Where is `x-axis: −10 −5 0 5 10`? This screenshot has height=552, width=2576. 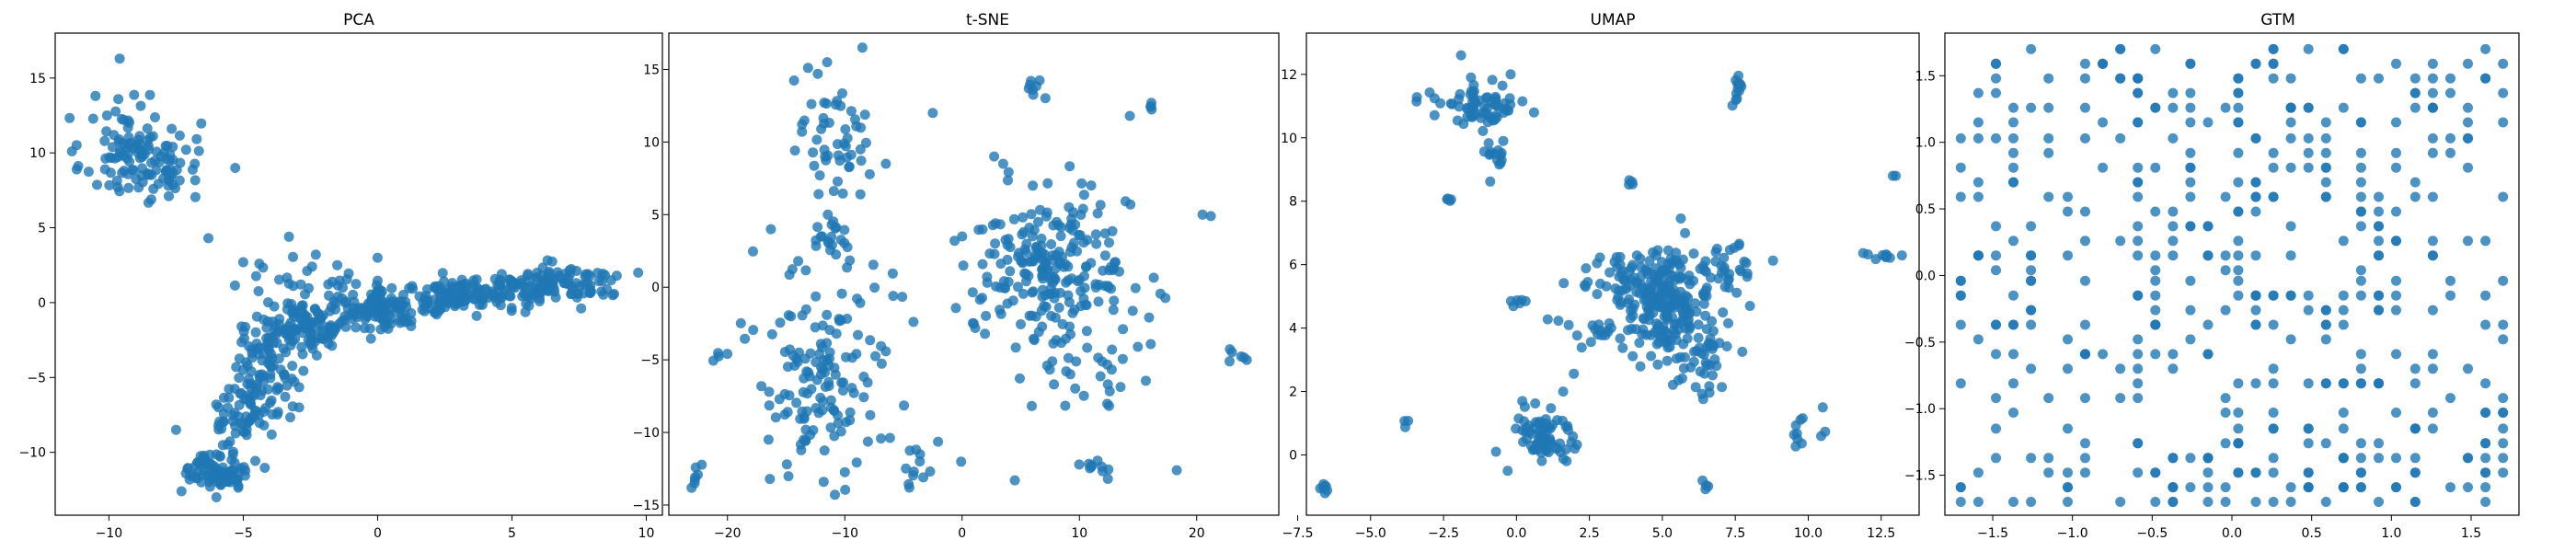
x-axis: −10 −5 0 5 10 is located at coordinates (375, 528).